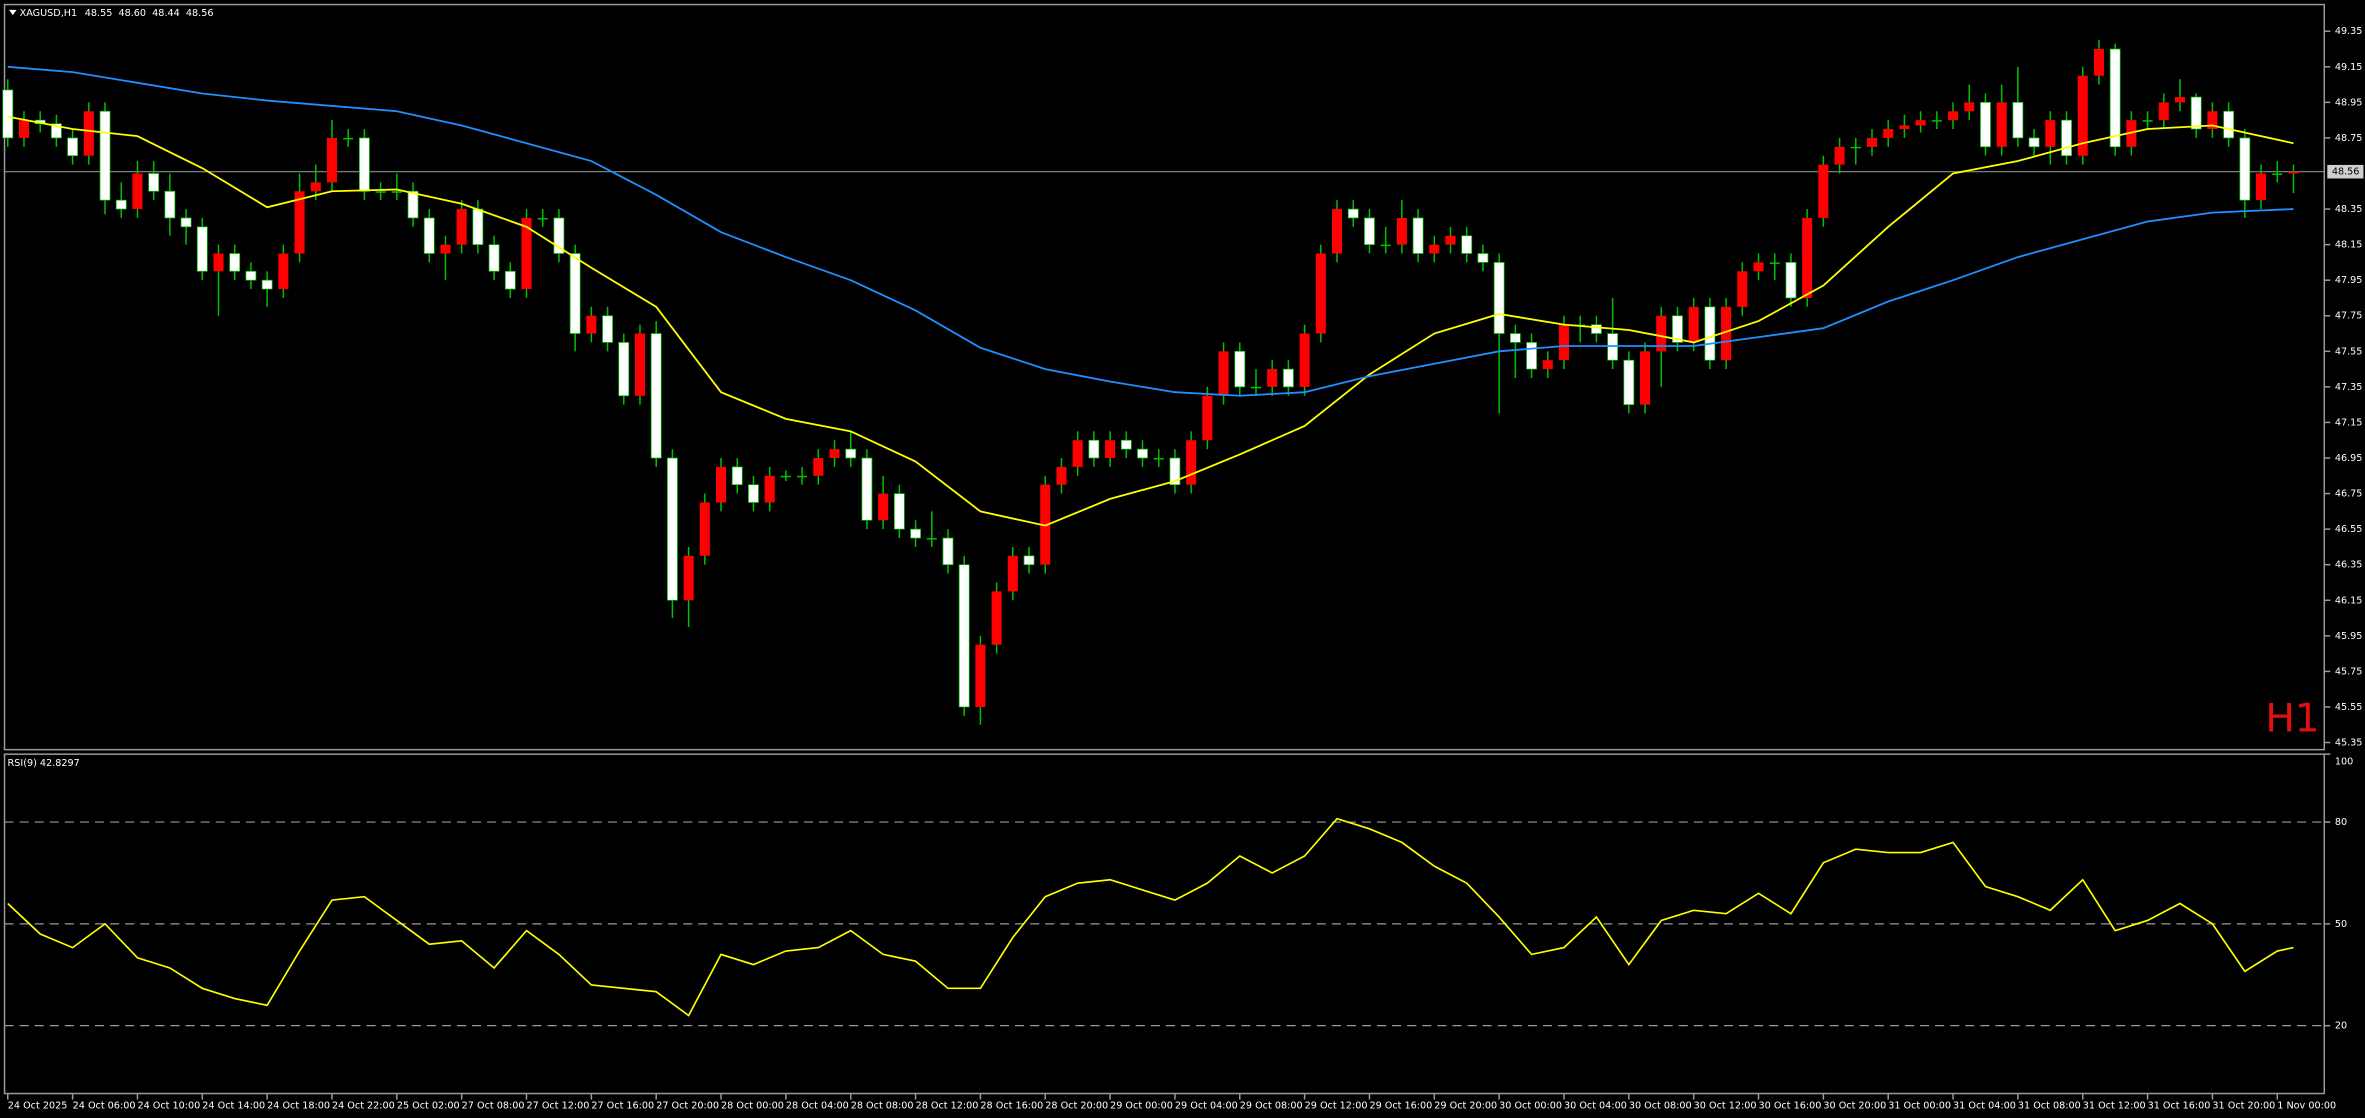 The height and width of the screenshot is (1118, 2365). I want to click on rsi-y-tick-label: 100, so click(2344, 762).